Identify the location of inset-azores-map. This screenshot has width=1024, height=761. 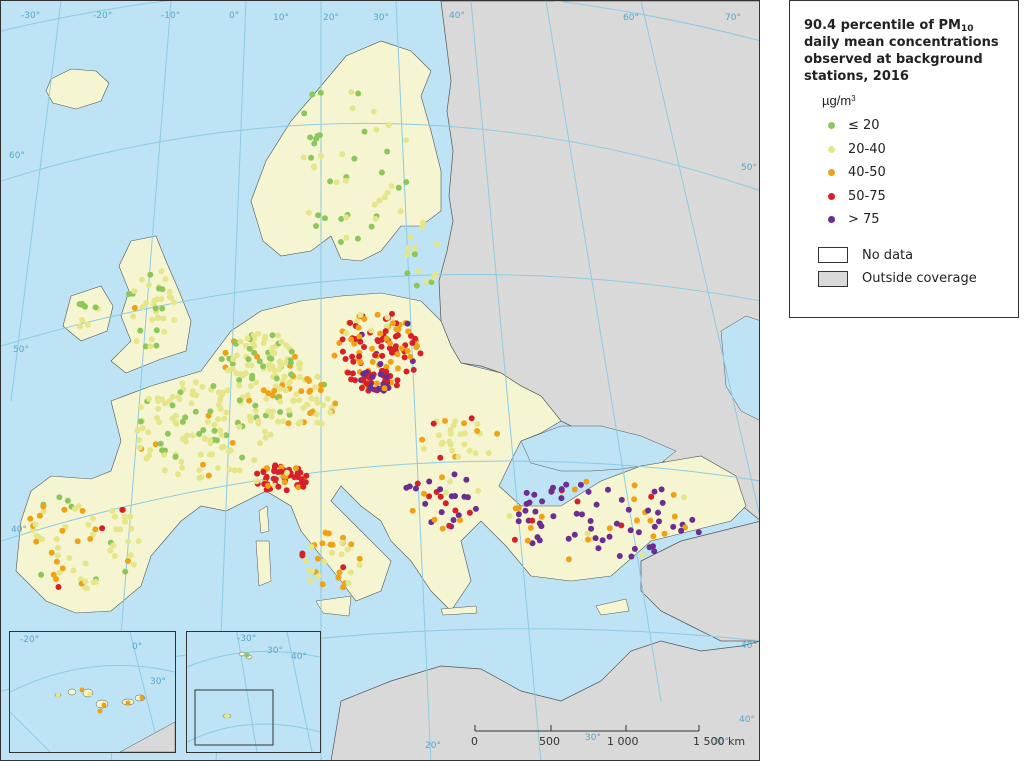
(253, 692).